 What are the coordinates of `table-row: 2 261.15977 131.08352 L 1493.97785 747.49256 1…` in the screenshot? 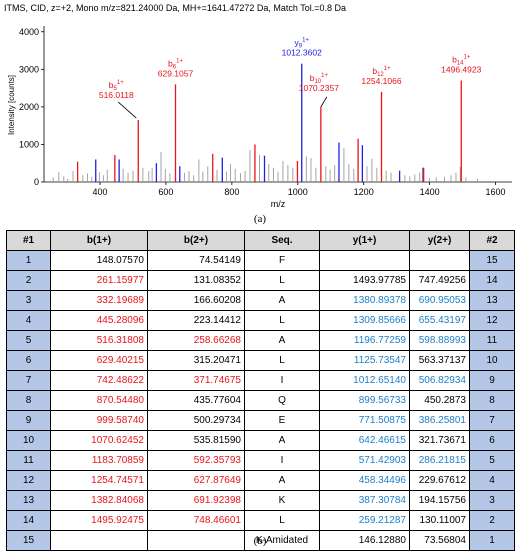 It's located at (260, 280).